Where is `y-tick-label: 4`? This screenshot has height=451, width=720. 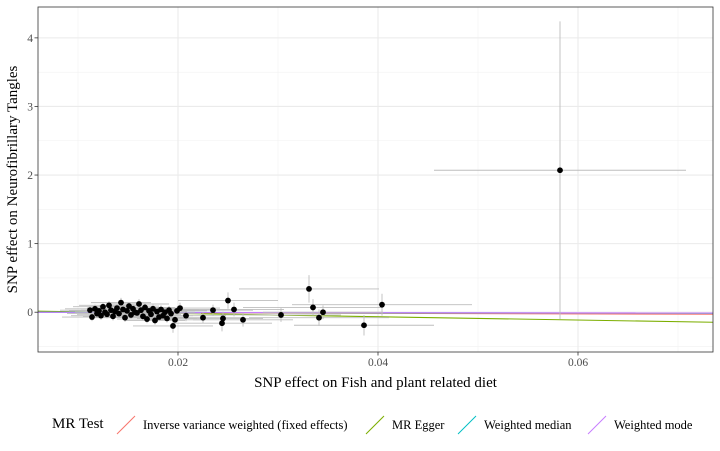 y-tick-label: 4 is located at coordinates (30, 39).